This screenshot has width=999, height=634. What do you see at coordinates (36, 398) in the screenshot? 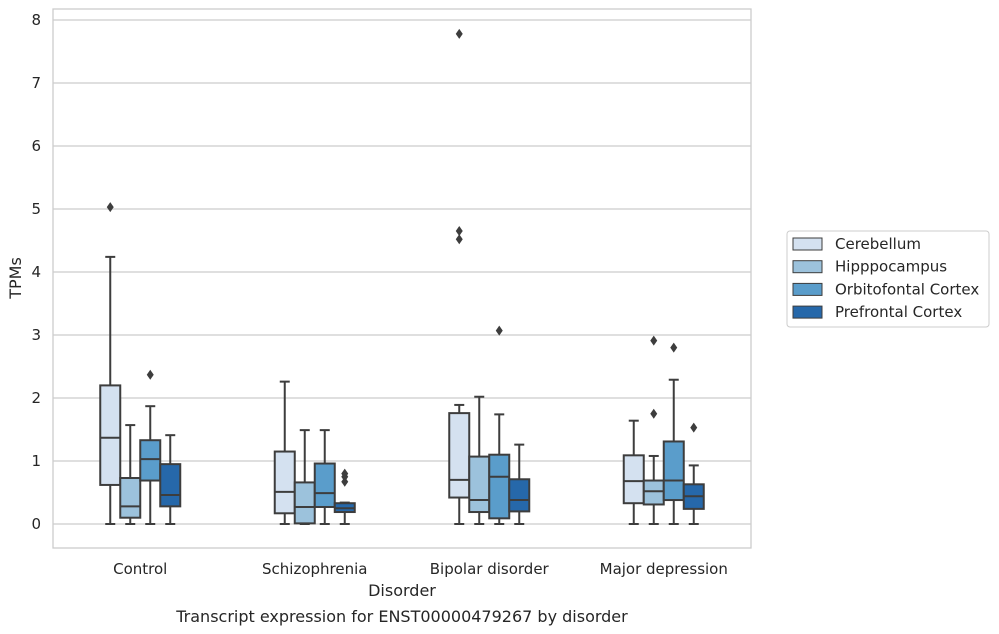
I see `y-tick-label: 2` at bounding box center [36, 398].